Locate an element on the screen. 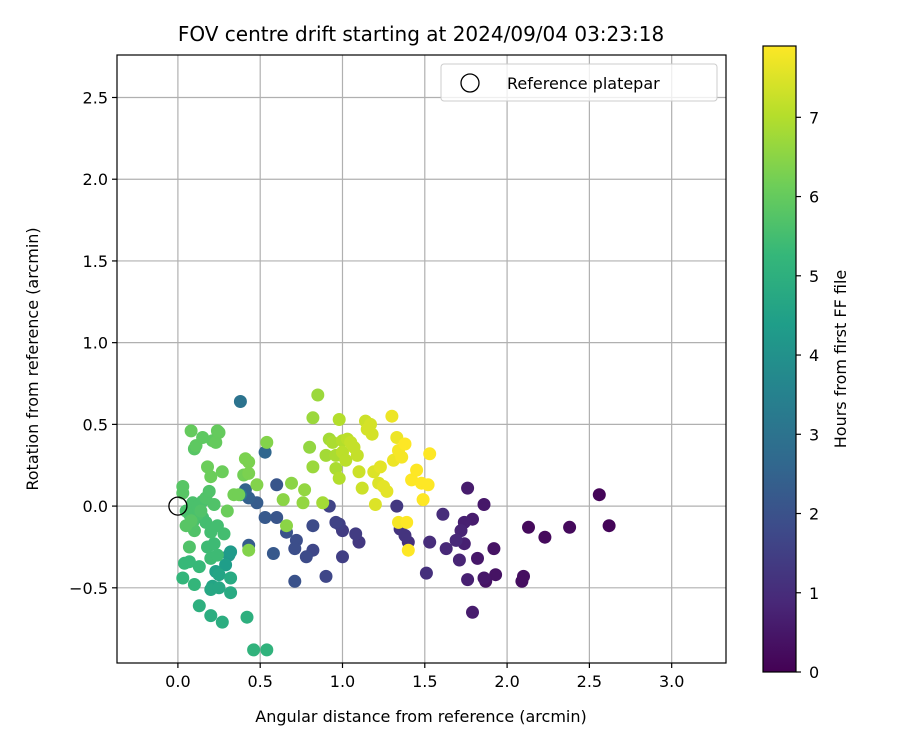  x-tick-label: 2.5 is located at coordinates (589, 681).